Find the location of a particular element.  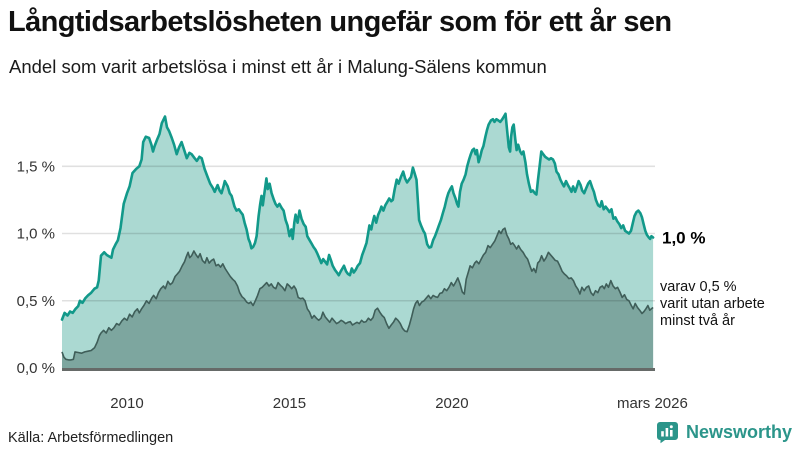

newsworthy-logo: Newsworthy is located at coordinates (724, 432).